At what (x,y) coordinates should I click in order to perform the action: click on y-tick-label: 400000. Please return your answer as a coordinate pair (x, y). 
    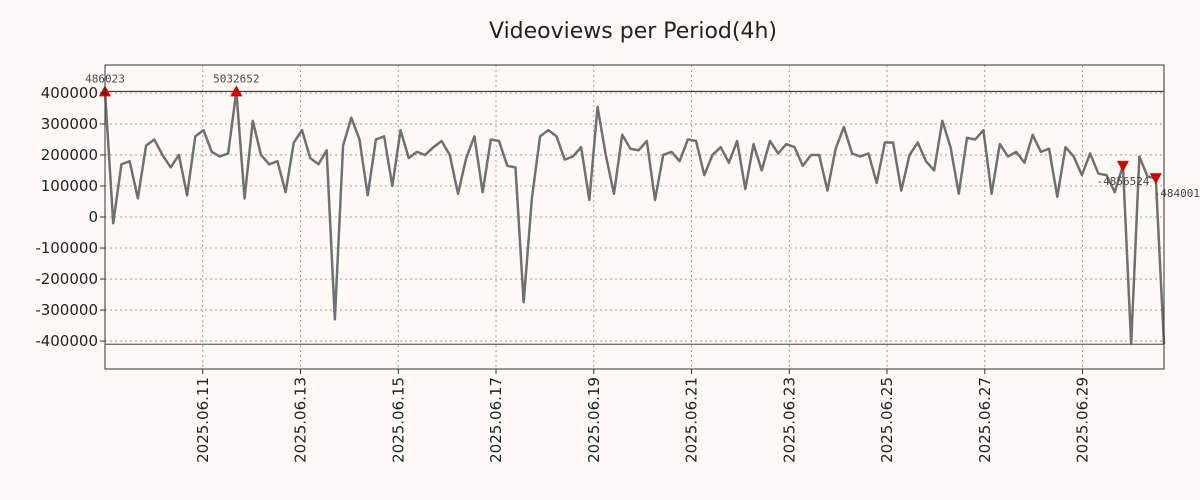
    Looking at the image, I should click on (69, 93).